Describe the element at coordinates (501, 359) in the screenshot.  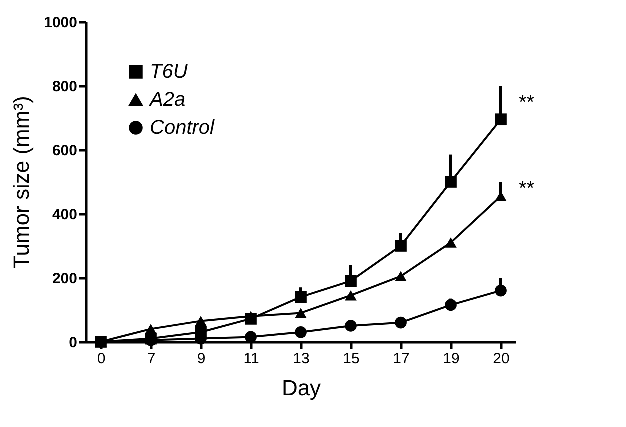
I see `x-tick-label: 20` at that location.